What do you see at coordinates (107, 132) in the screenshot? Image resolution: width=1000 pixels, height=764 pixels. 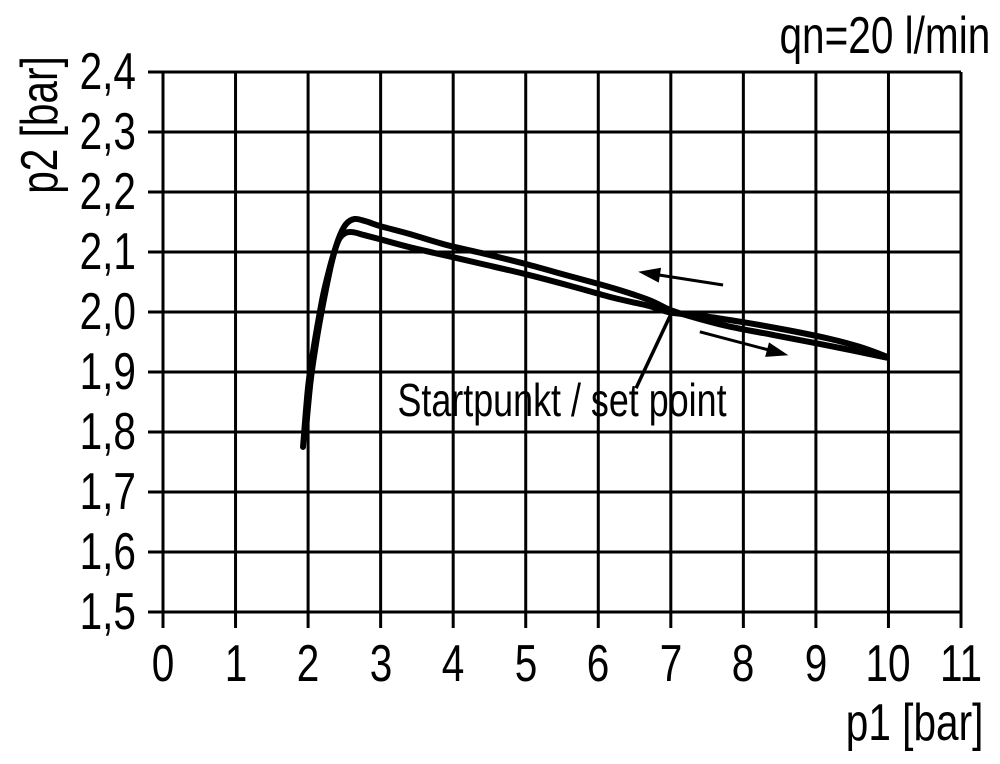 I see `y-tick-label: 2,3` at bounding box center [107, 132].